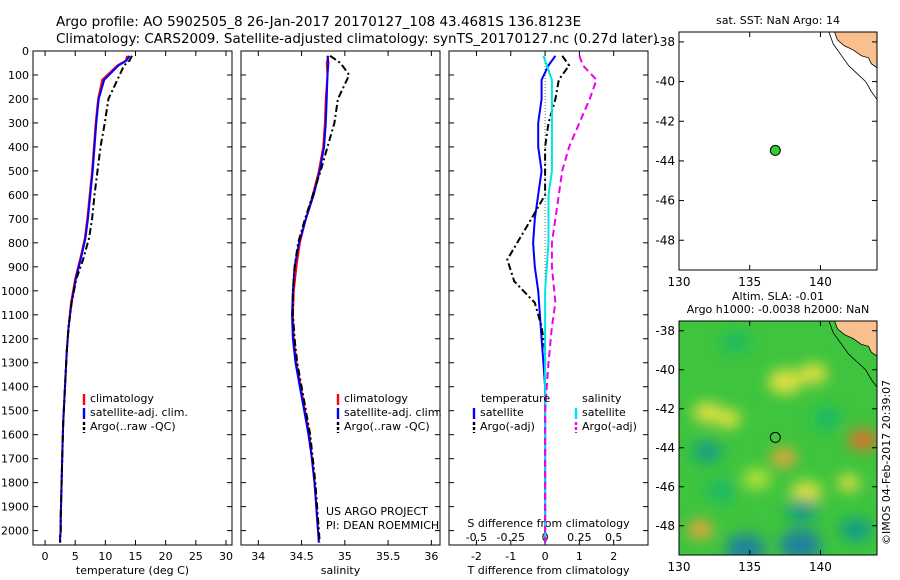  I want to click on y-tick-label: 900, so click(18, 267).